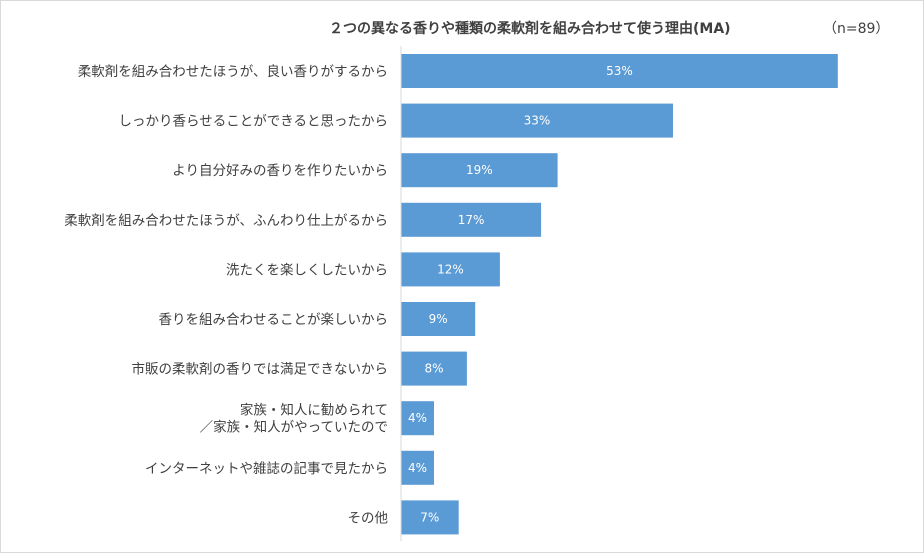 The image size is (924, 553). I want to click on category-label-6: 香りを組み合わせることが楽しいから, so click(274, 320).